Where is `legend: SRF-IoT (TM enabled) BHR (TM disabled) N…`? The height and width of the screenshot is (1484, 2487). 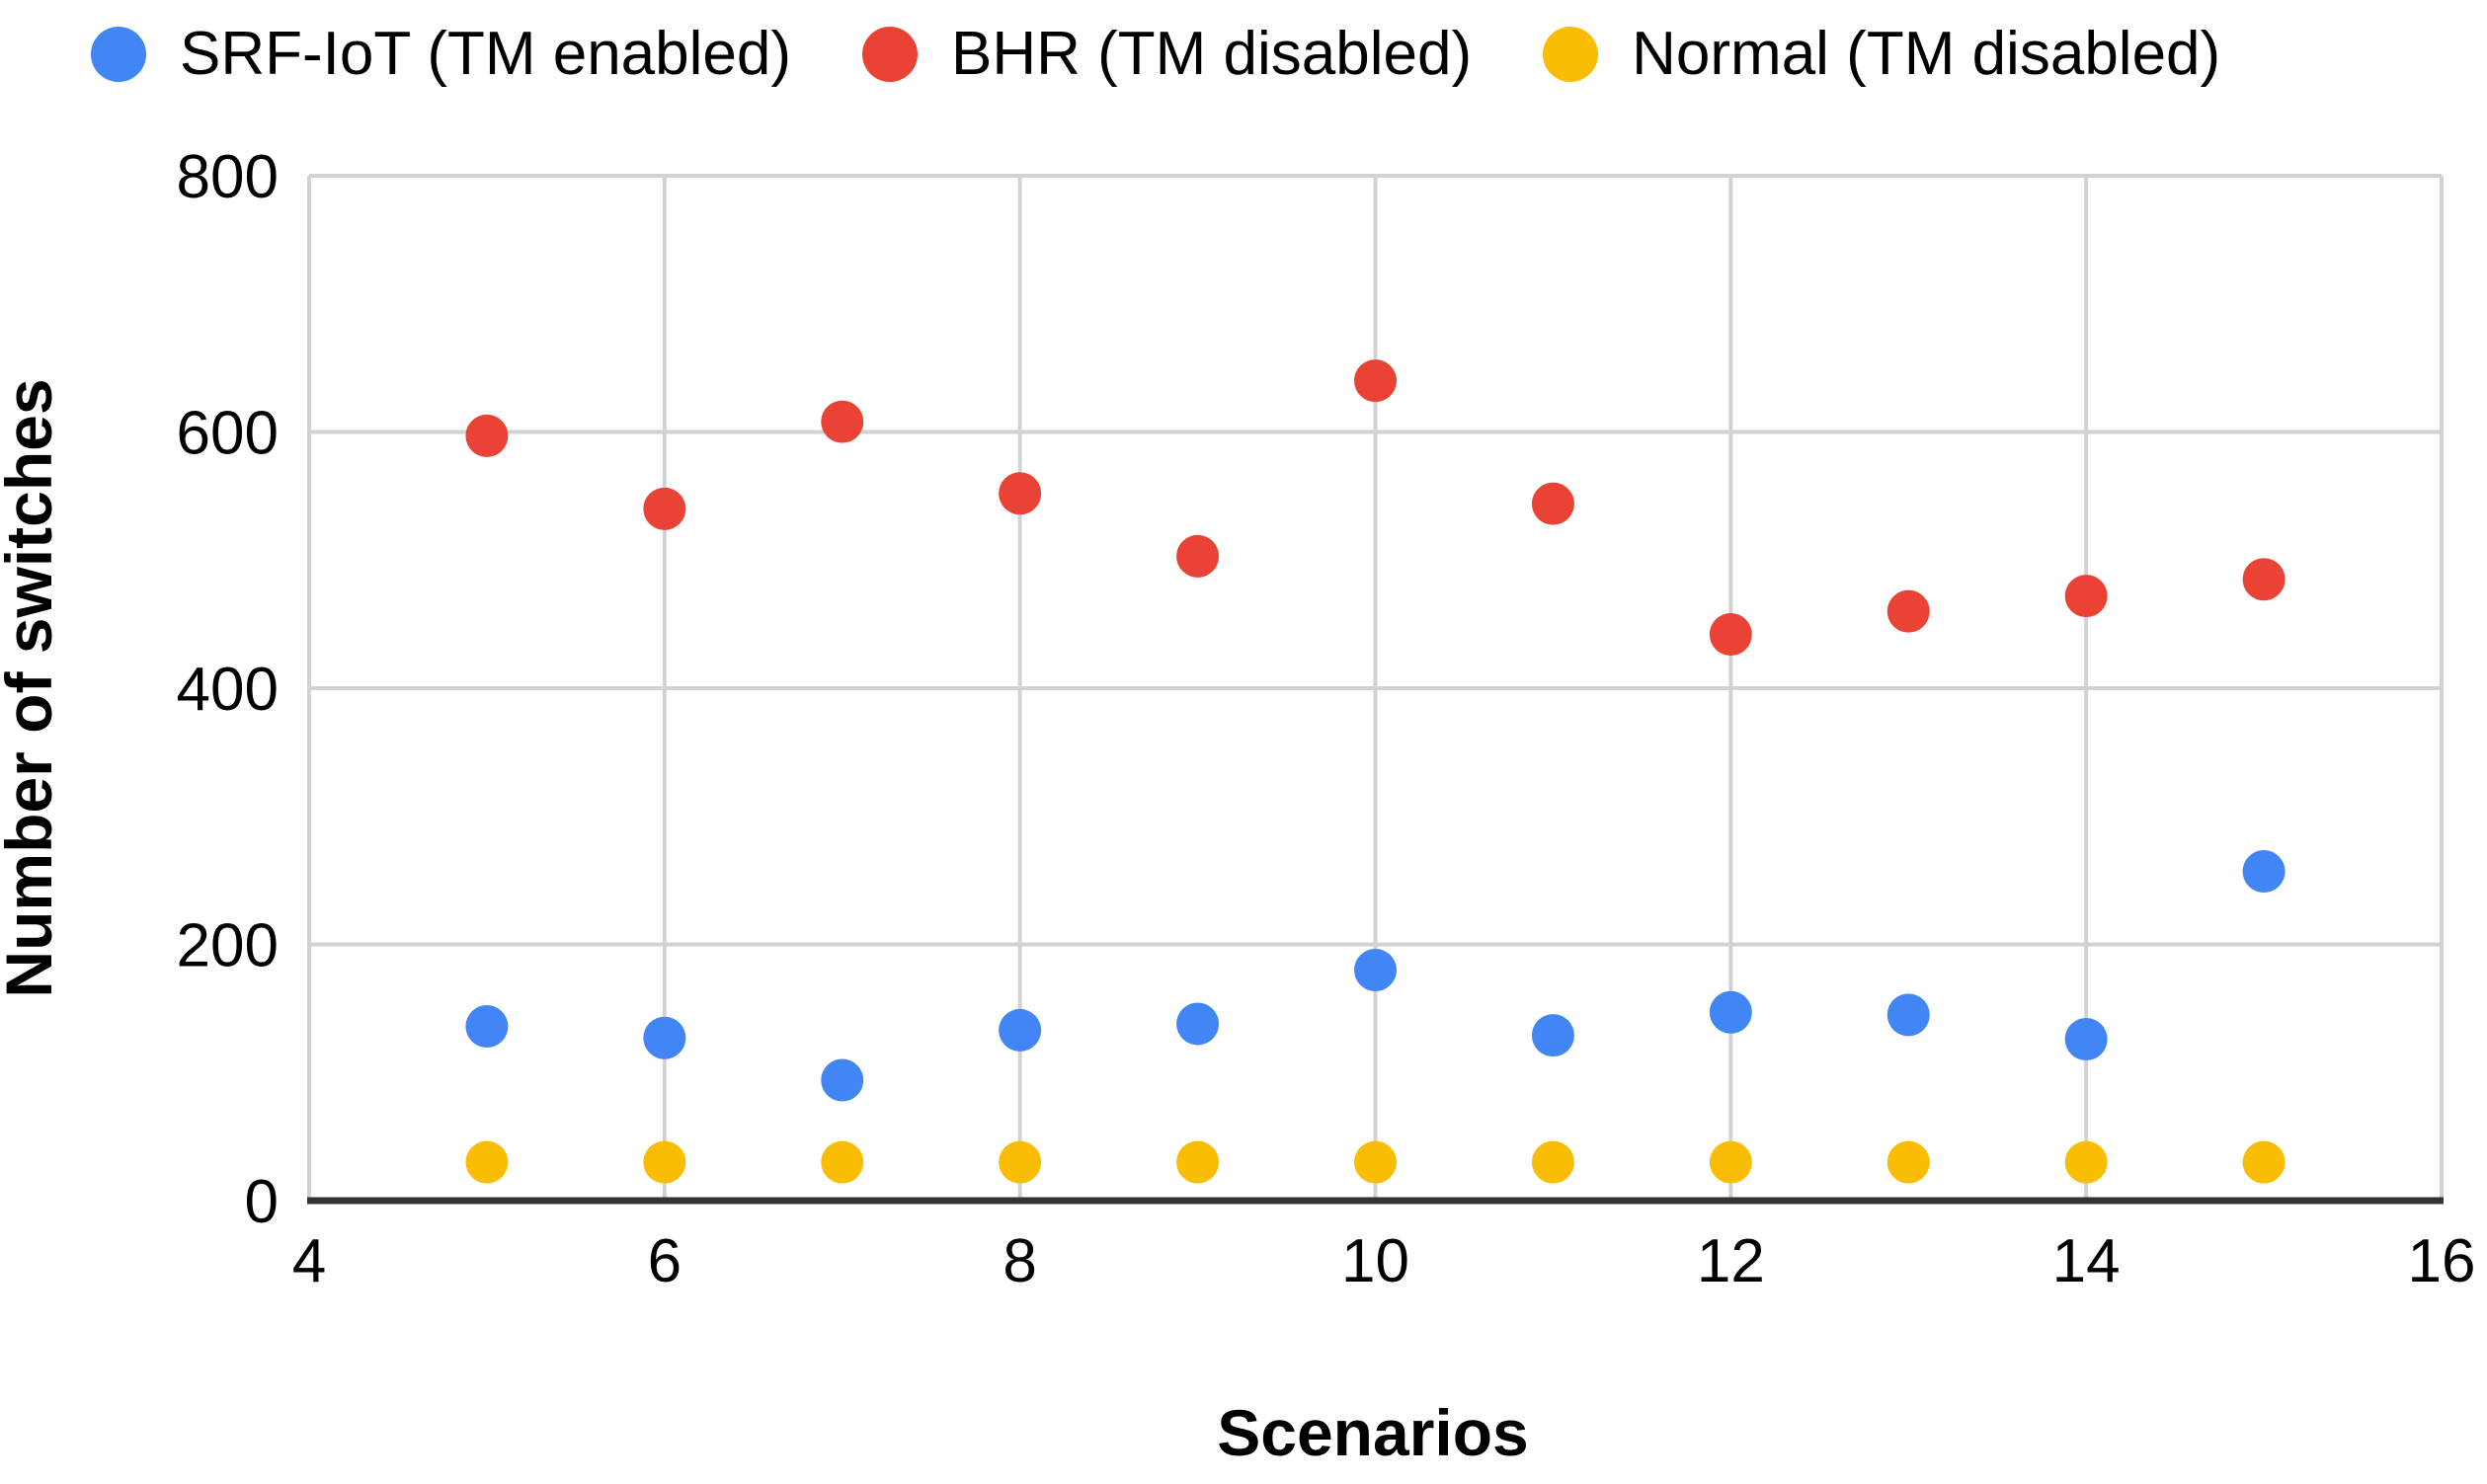
legend: SRF-IoT (TM enabled) BHR (TM disabled) N… is located at coordinates (1155, 54).